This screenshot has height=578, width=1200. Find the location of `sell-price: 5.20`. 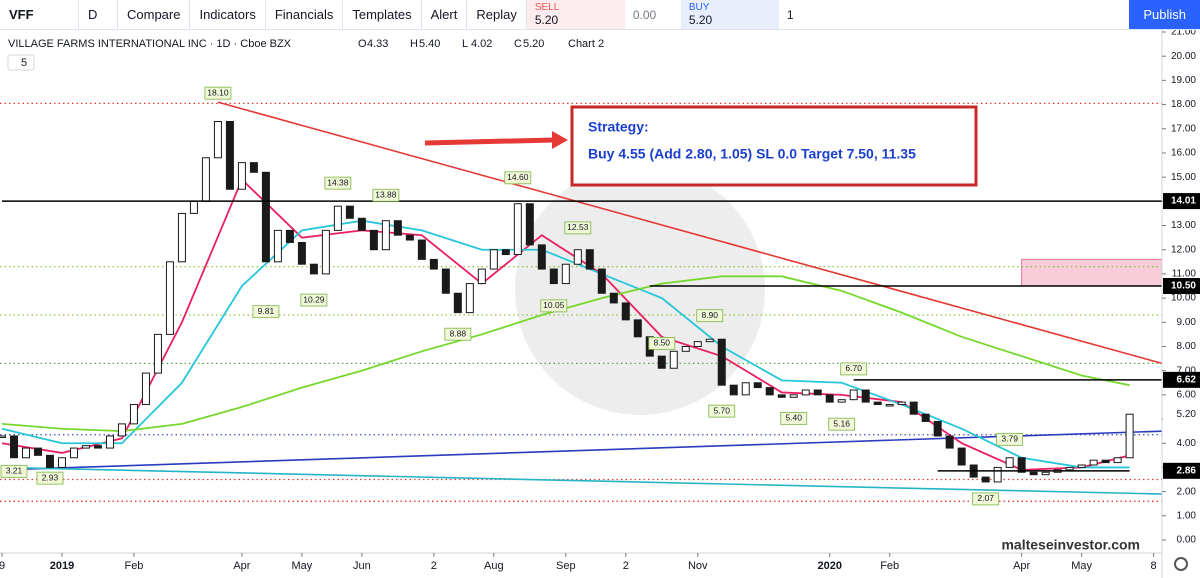

sell-price: 5.20 is located at coordinates (546, 20).